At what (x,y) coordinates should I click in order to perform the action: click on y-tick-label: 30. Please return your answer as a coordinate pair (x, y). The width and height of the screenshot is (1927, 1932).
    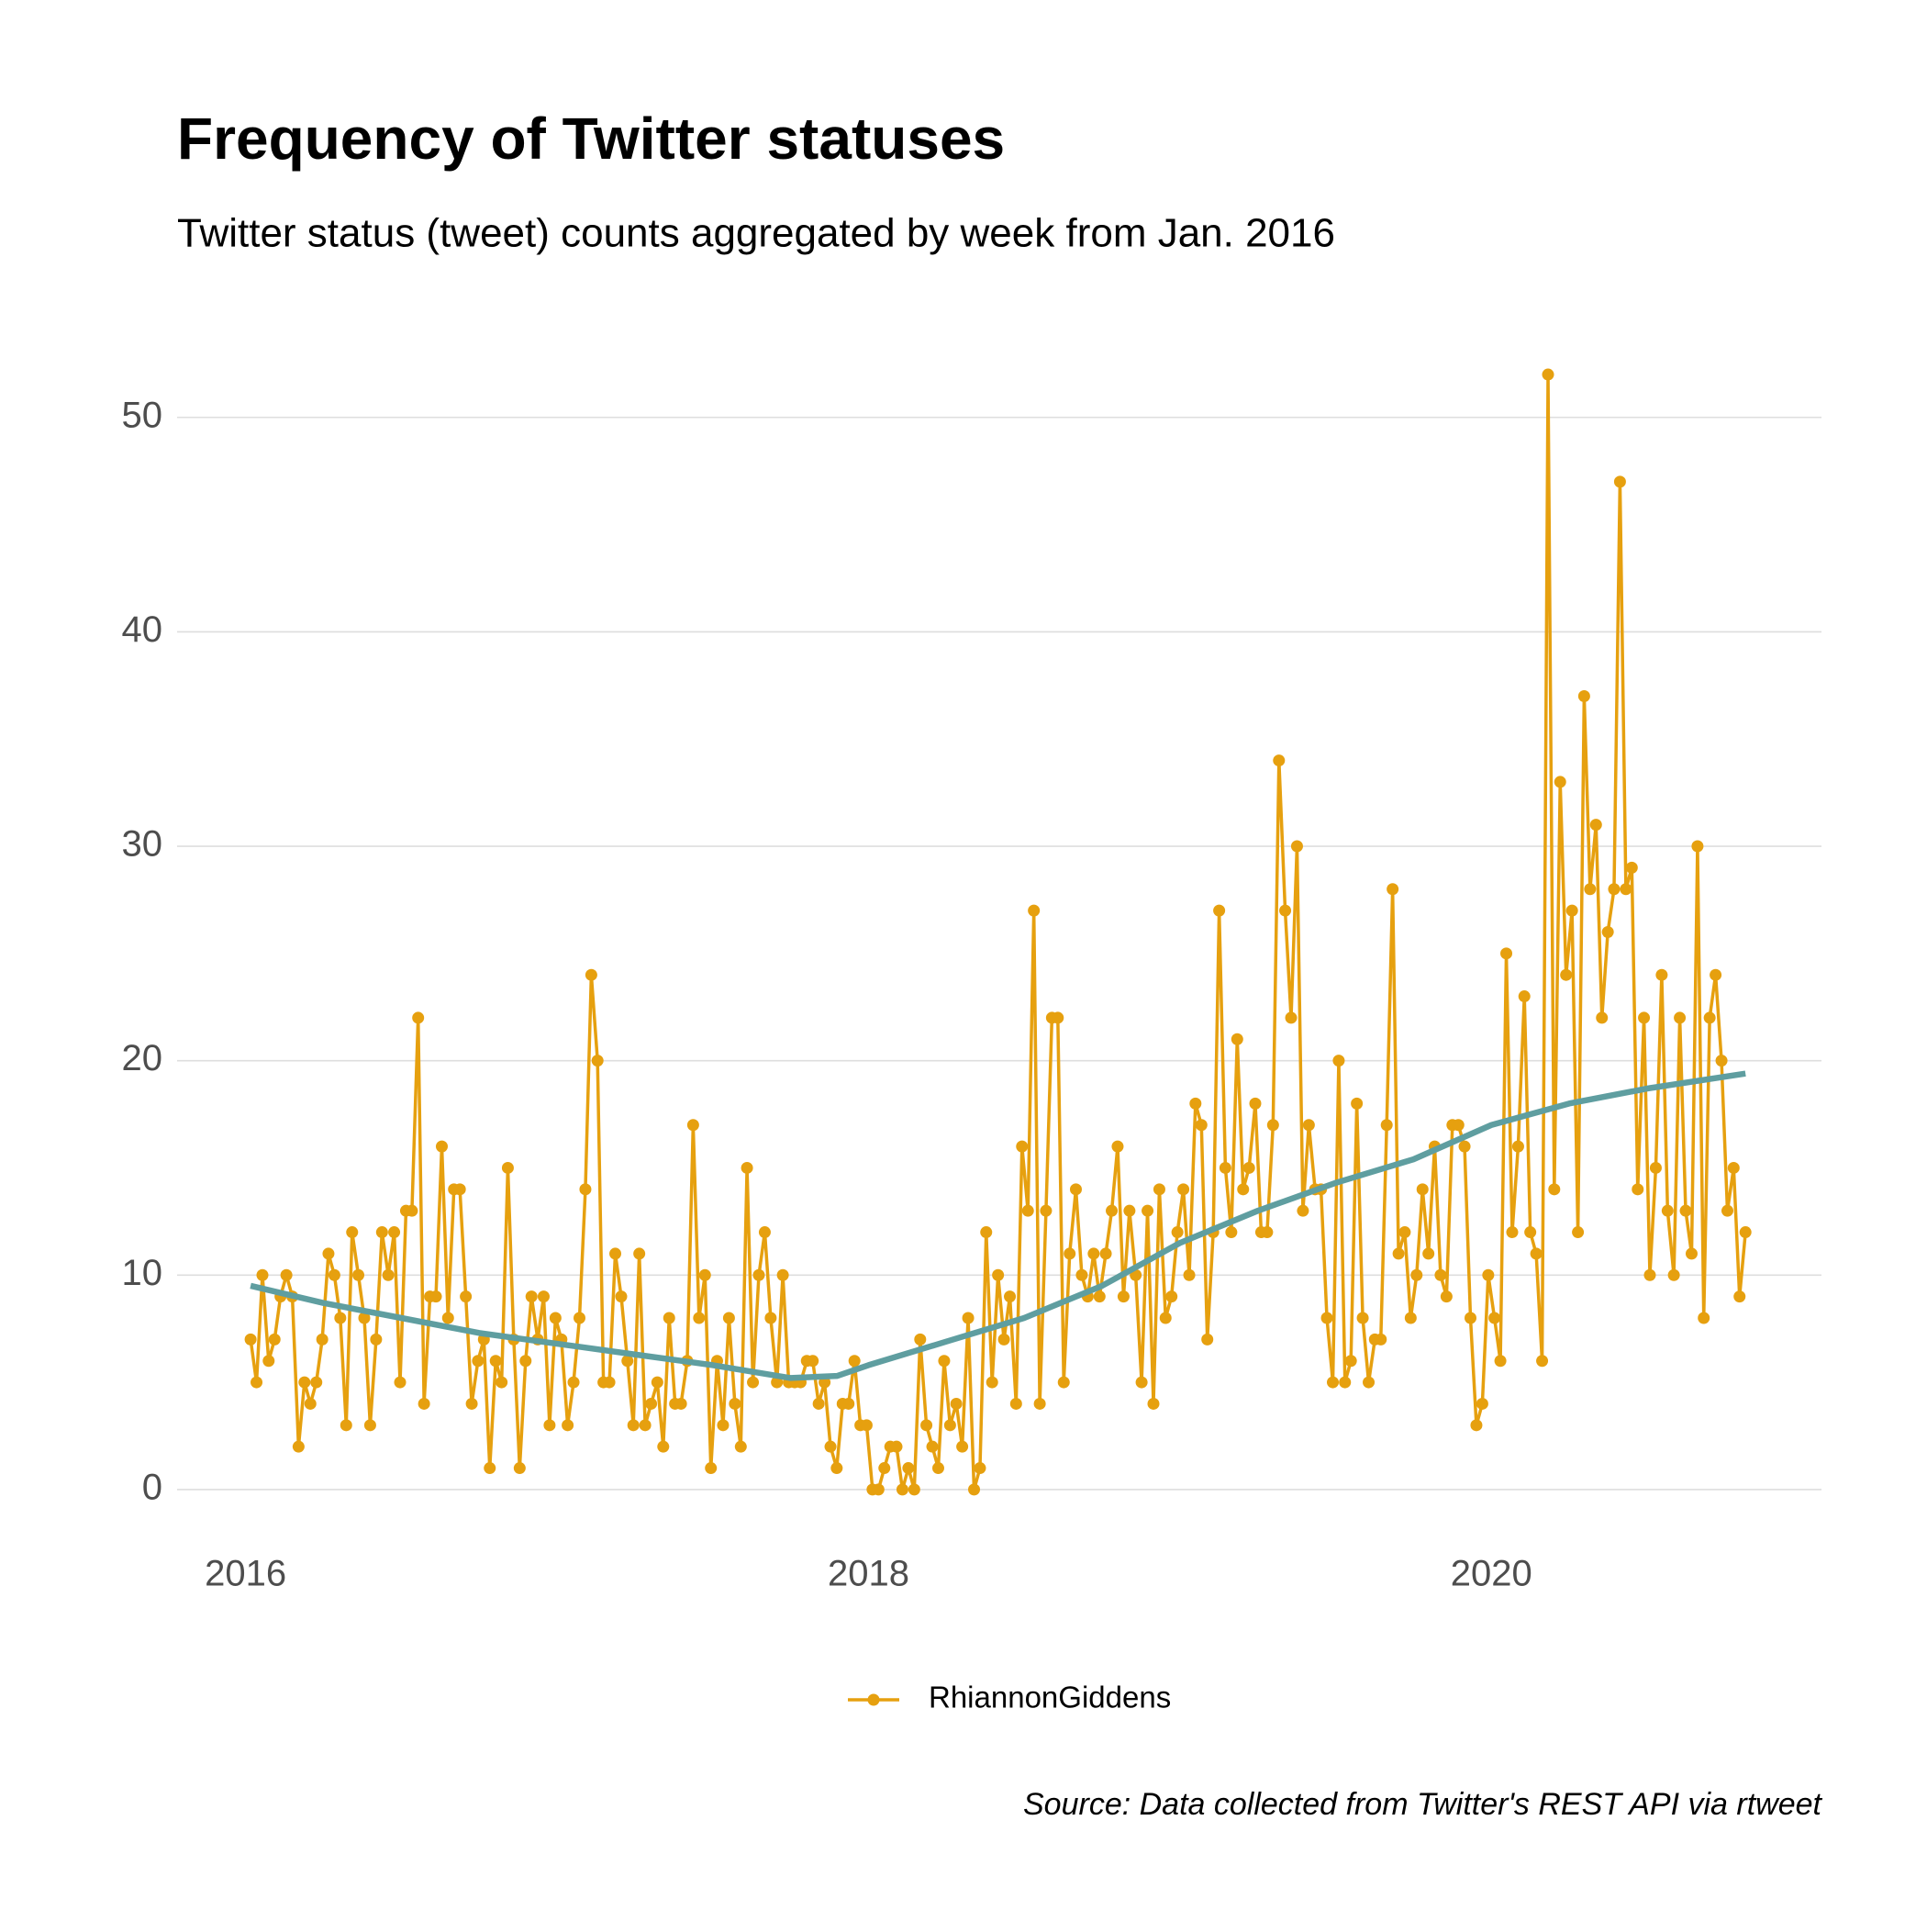
    Looking at the image, I should click on (142, 844).